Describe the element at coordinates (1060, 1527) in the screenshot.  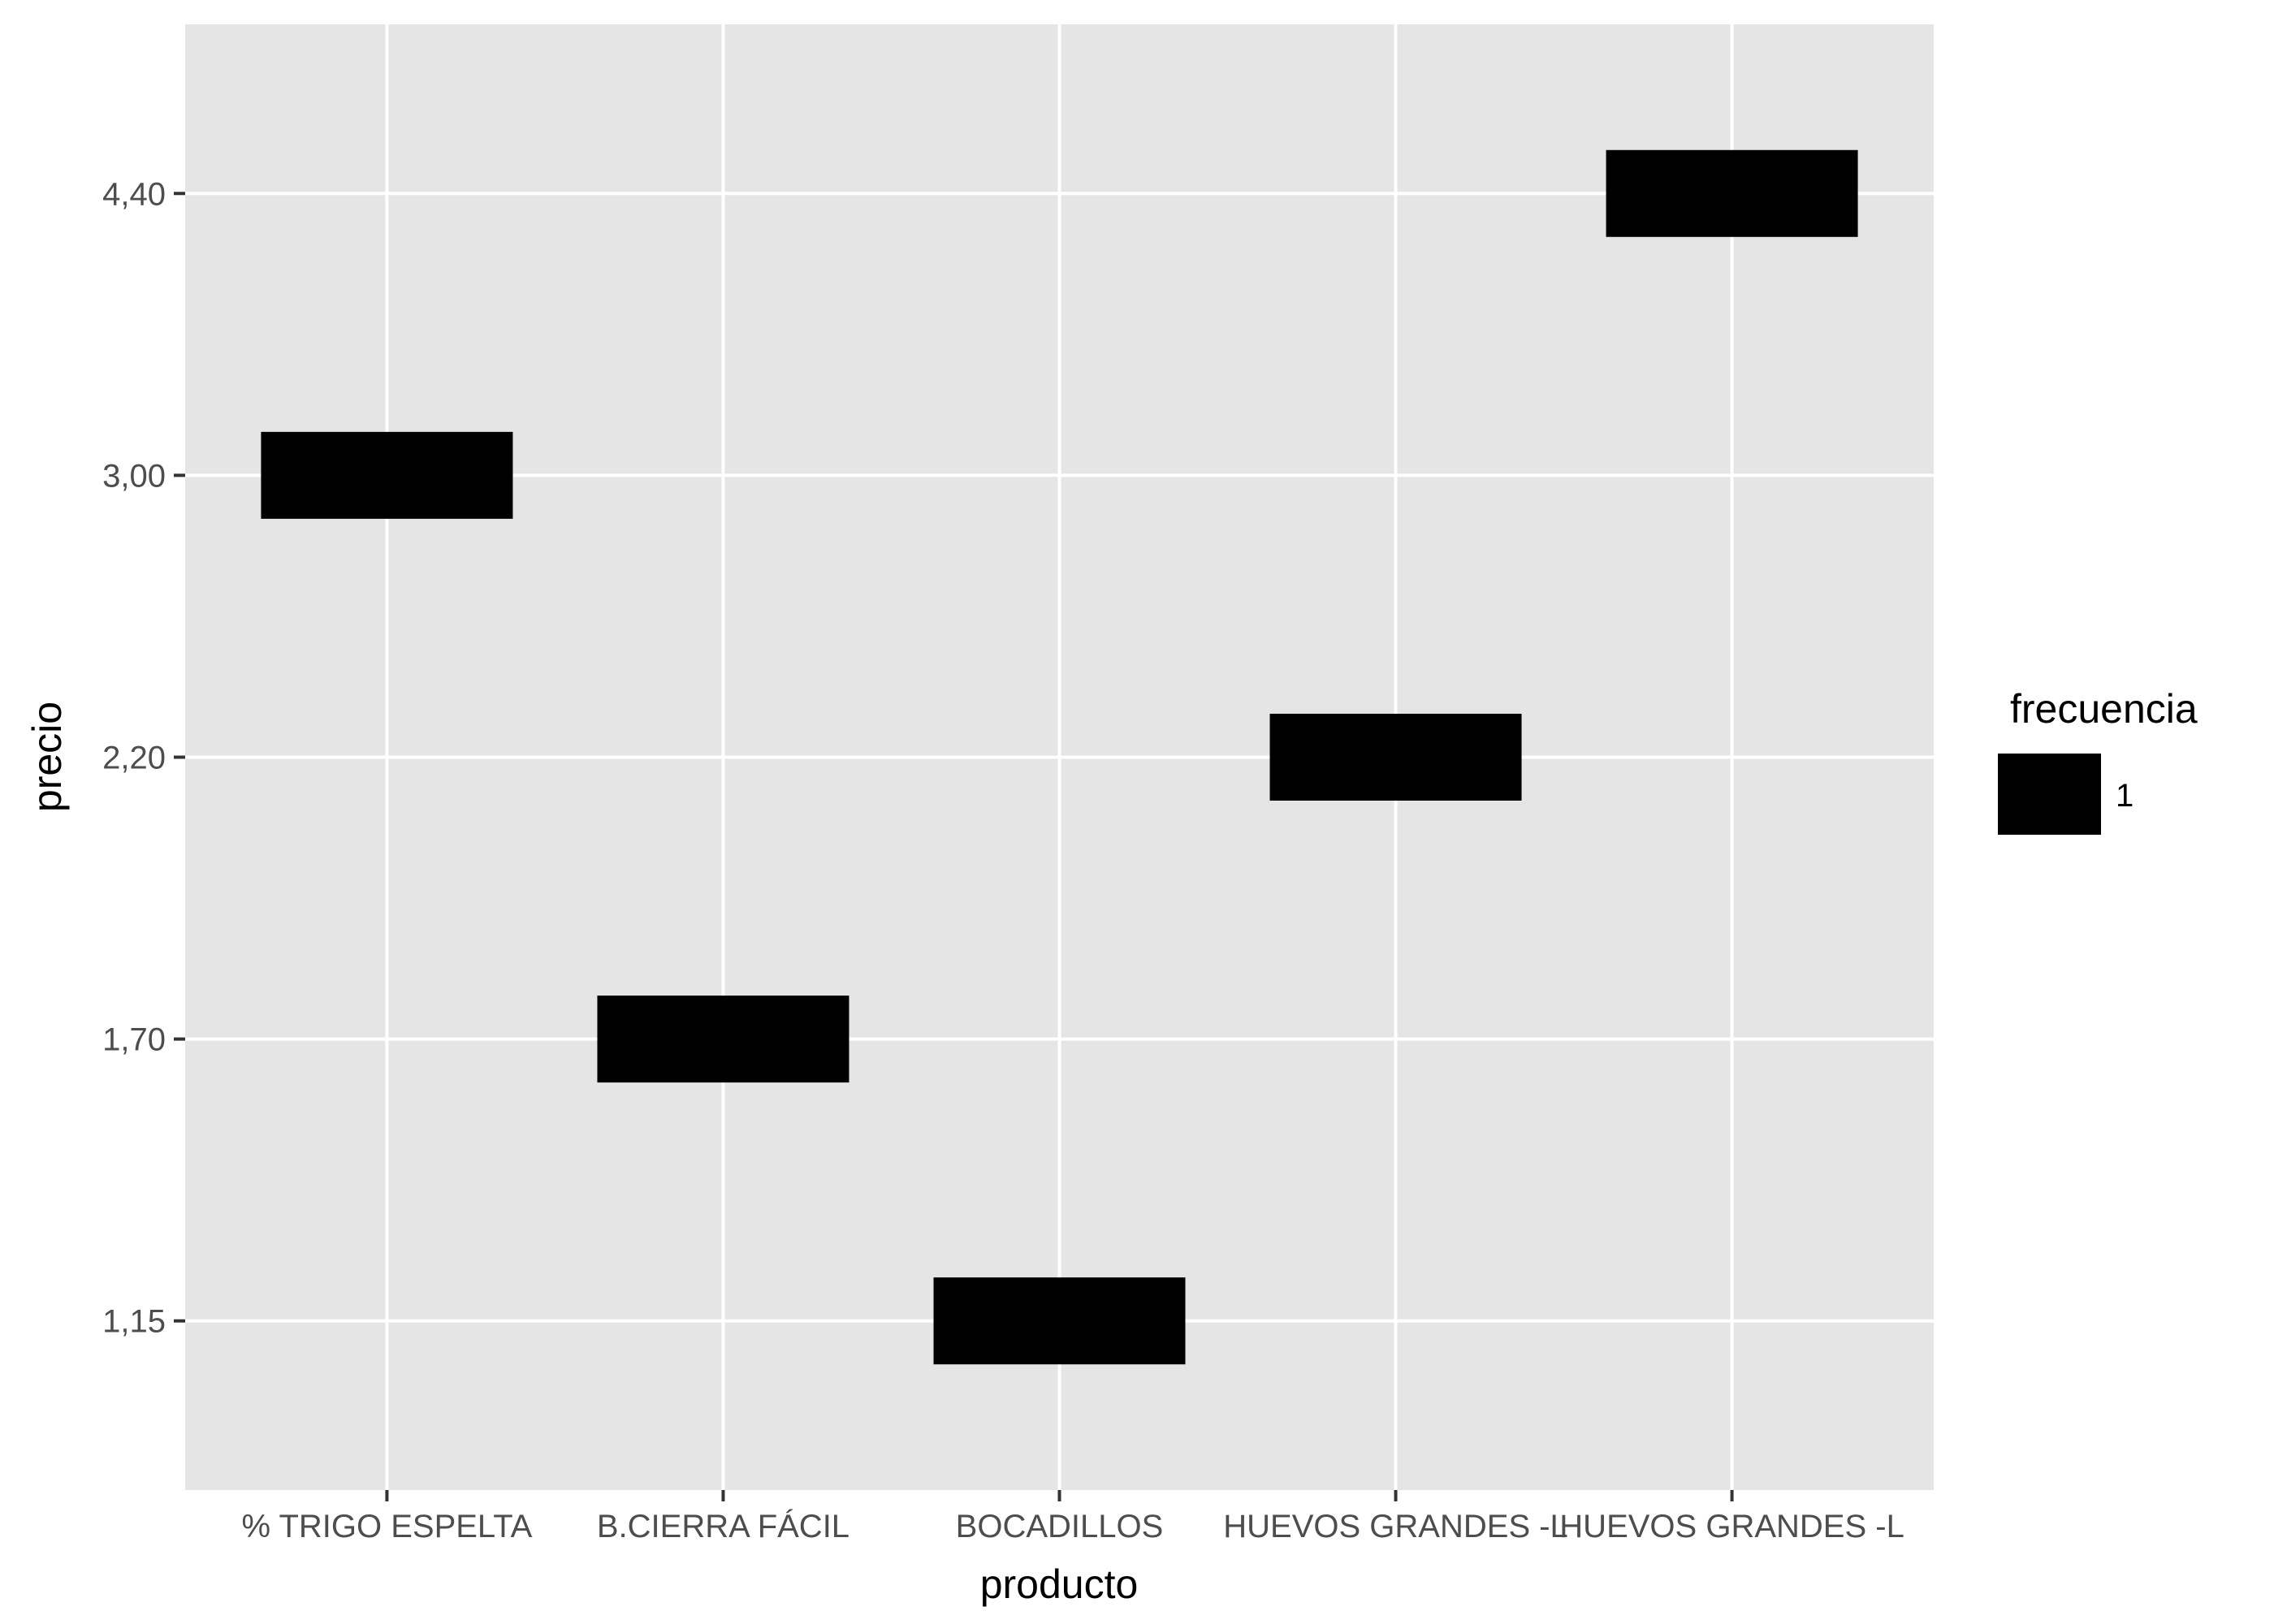
I see `x-tick-label: BOCADILLOS` at that location.